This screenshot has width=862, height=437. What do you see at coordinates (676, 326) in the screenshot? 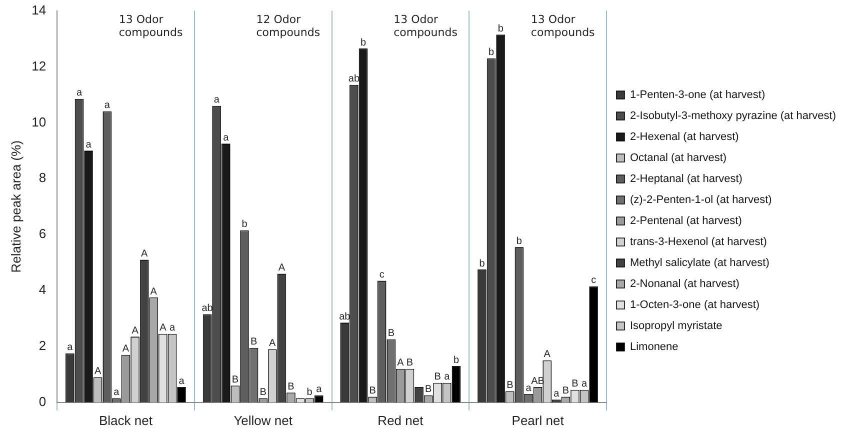
I see `legend-label: Isopropyl myristate` at bounding box center [676, 326].